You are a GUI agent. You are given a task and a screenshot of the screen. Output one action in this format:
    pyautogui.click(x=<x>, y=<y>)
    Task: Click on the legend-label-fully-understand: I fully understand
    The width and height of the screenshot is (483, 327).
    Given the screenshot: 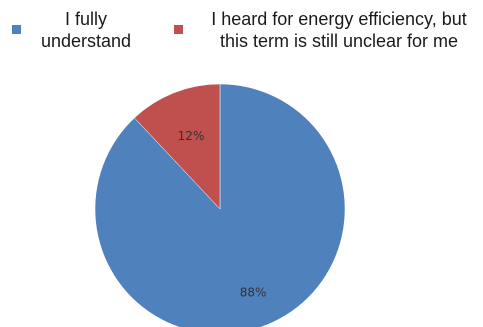 What is the action you would take?
    pyautogui.click(x=86, y=30)
    